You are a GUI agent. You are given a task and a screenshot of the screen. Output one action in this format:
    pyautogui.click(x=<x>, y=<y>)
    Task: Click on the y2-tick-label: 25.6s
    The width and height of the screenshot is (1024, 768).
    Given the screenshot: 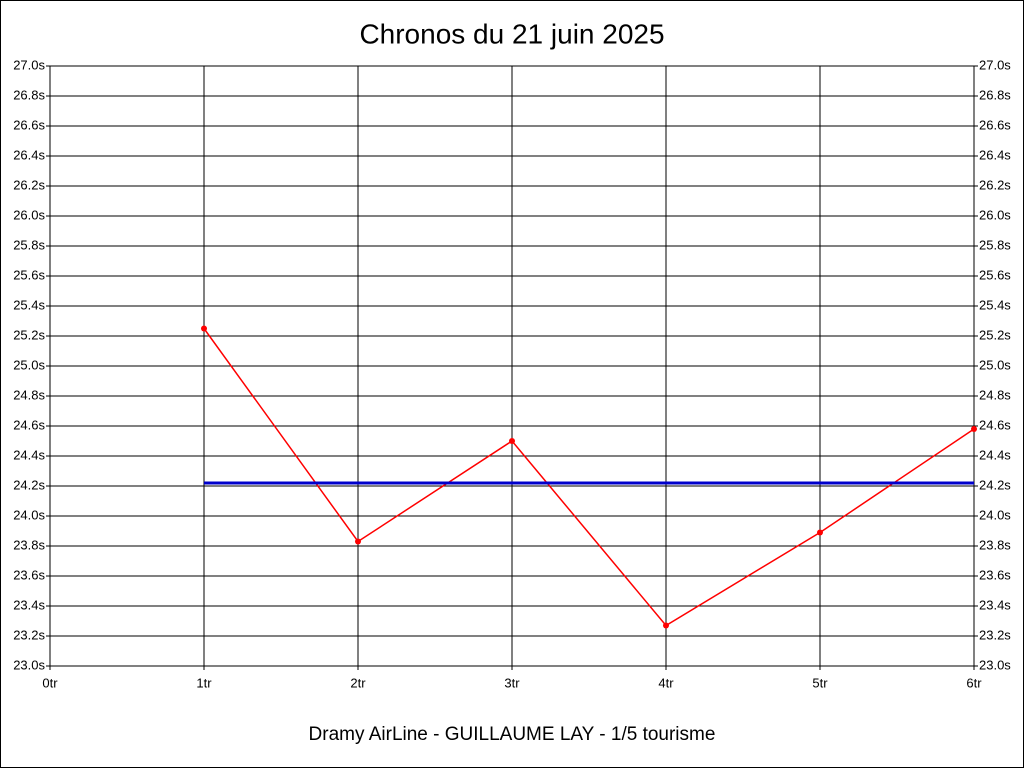 What is the action you would take?
    pyautogui.click(x=995, y=274)
    